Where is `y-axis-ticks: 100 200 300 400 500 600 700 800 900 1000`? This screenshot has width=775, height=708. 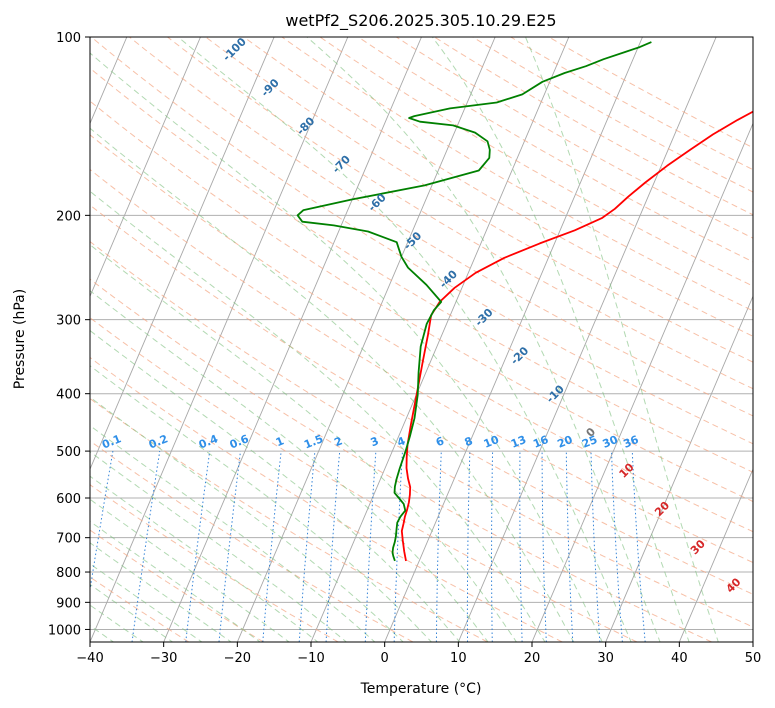 y-axis-ticks: 100 200 300 400 500 600 700 800 900 1000 is located at coordinates (69, 334).